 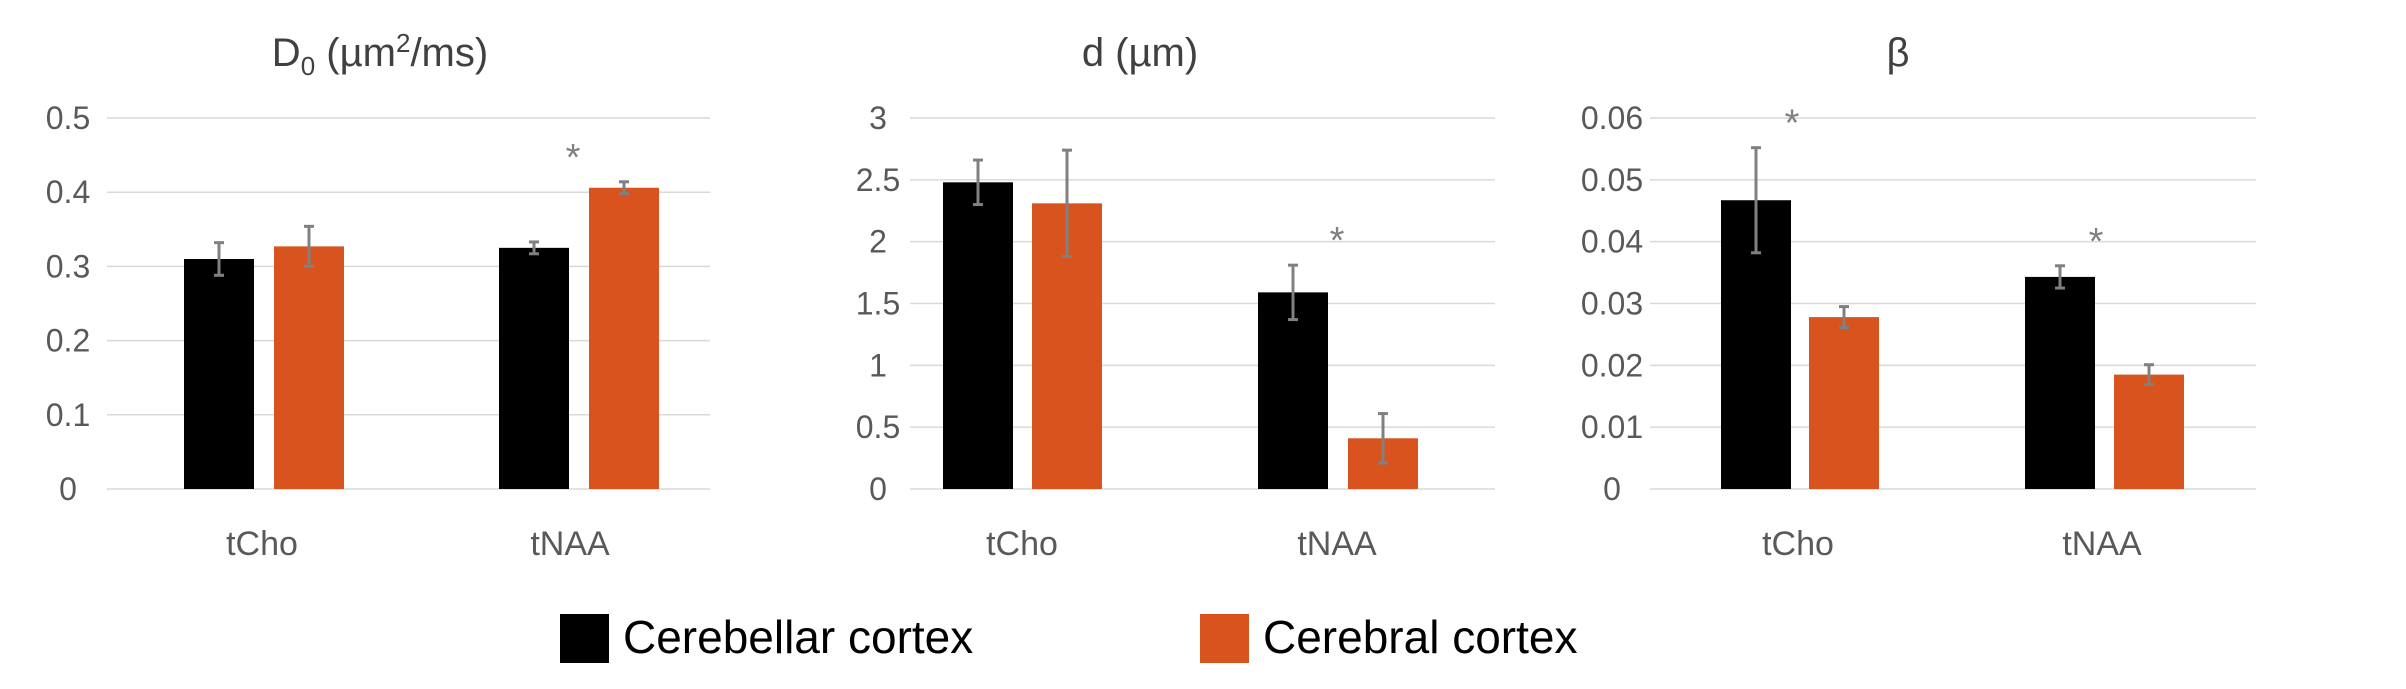 I want to click on chart-title-rest: (µm, so click(x=355, y=53).